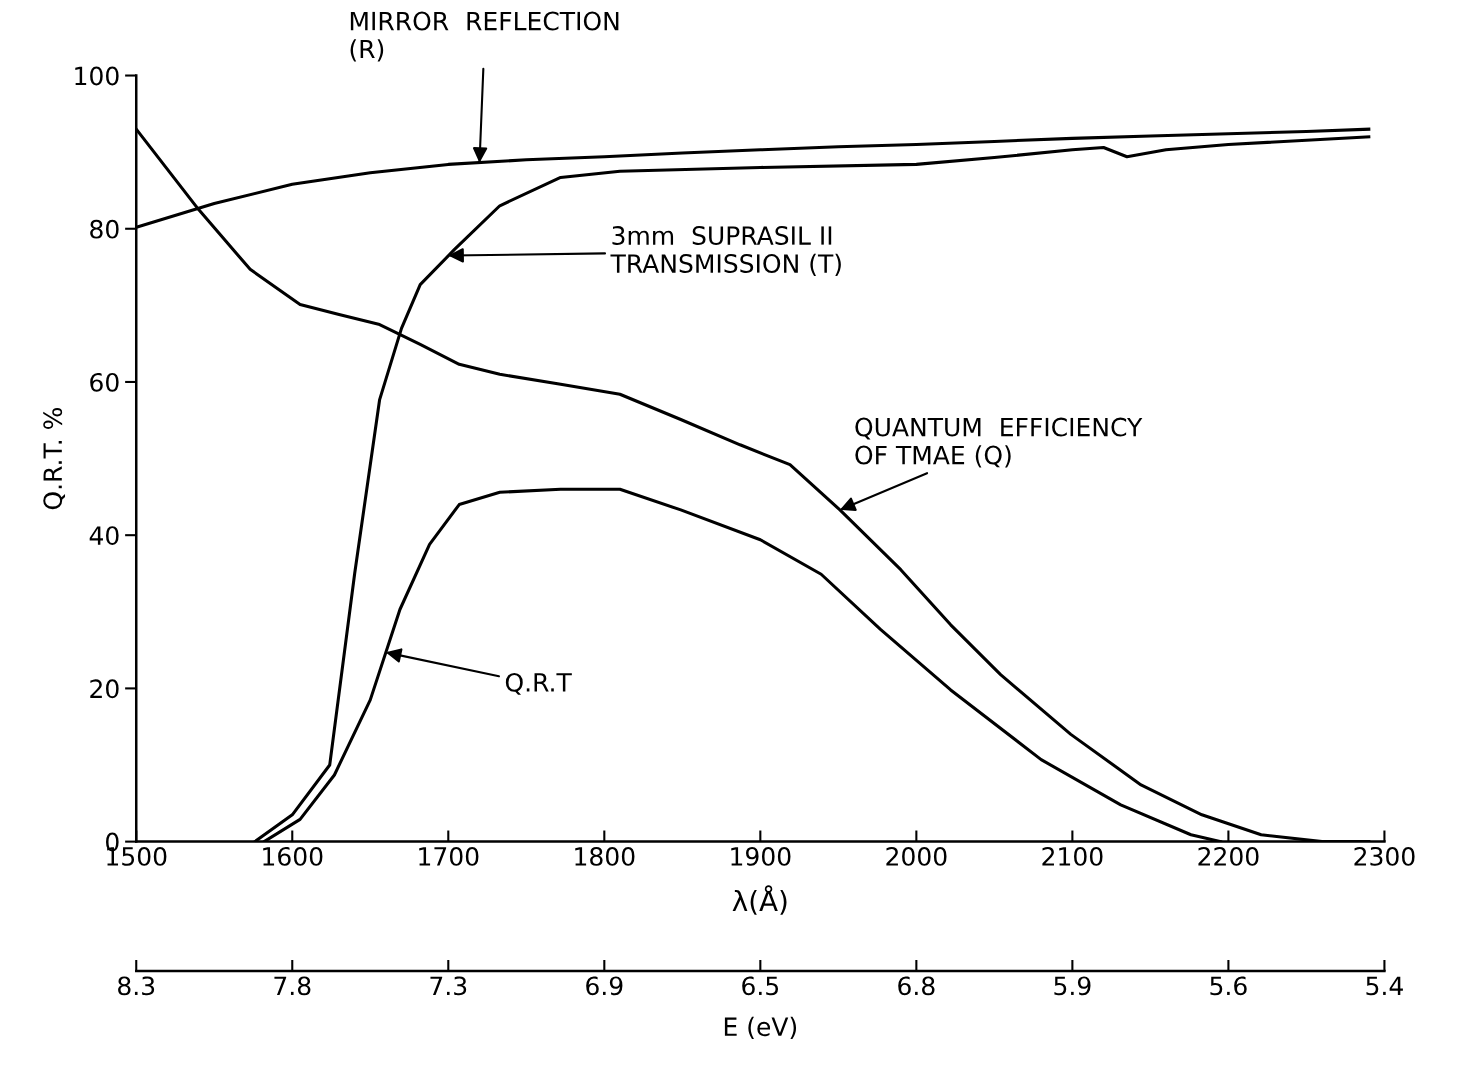  Describe the element at coordinates (604, 986) in the screenshot. I see `category-label: 6.9` at that location.